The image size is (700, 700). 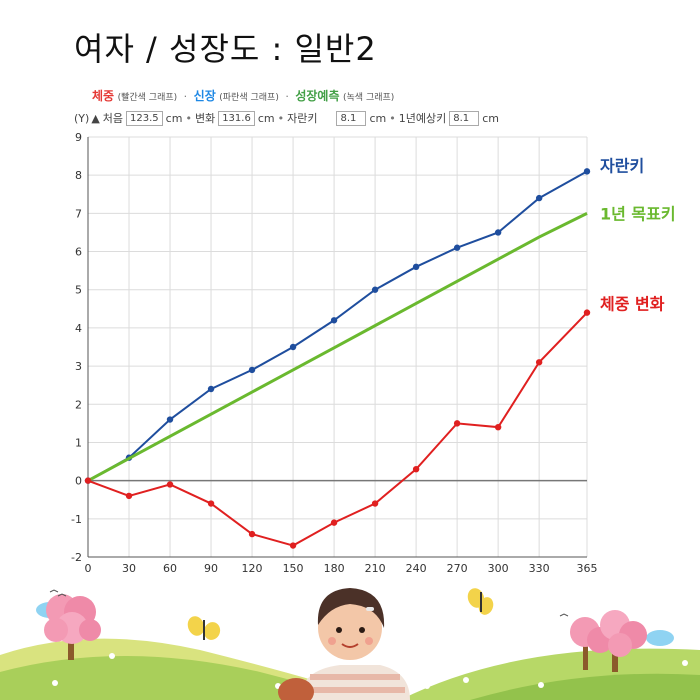 What do you see at coordinates (622, 165) in the screenshot?
I see `series-label: 자란키` at bounding box center [622, 165].